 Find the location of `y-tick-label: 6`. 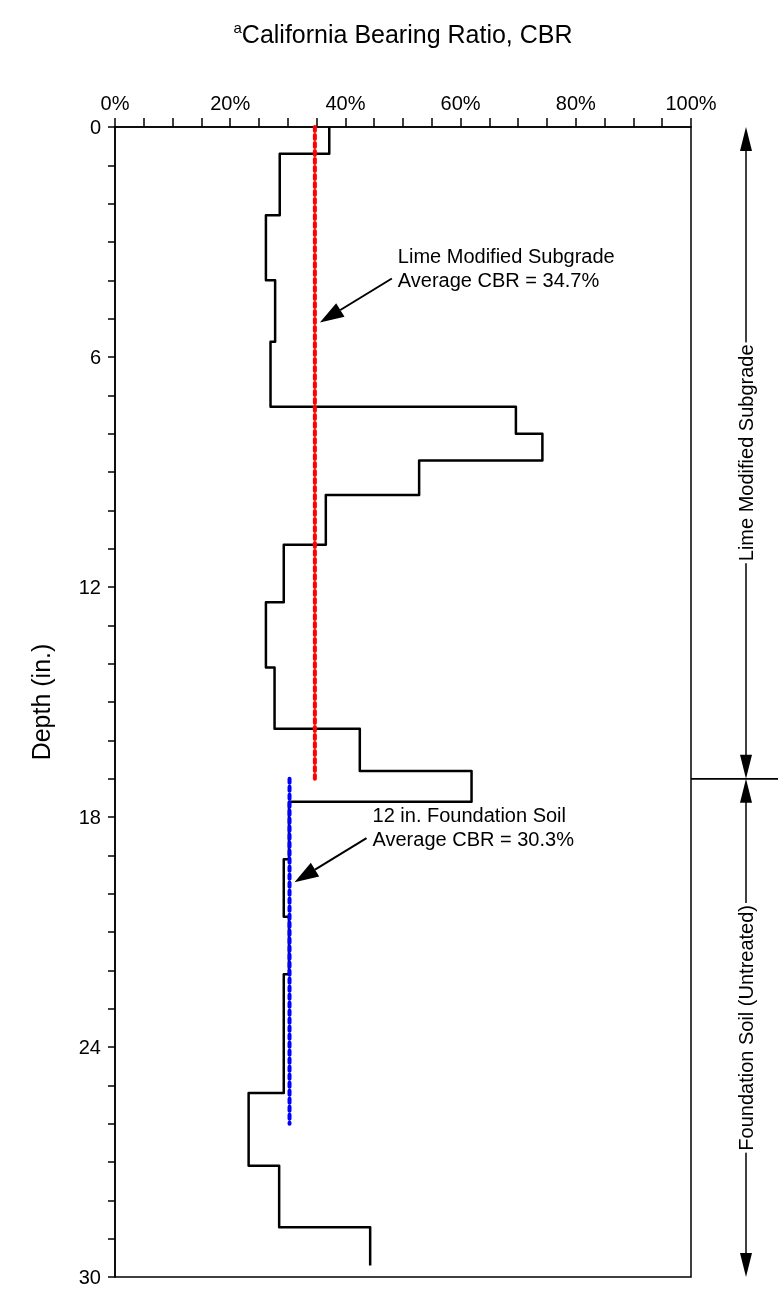

y-tick-label: 6 is located at coordinates (95, 357).